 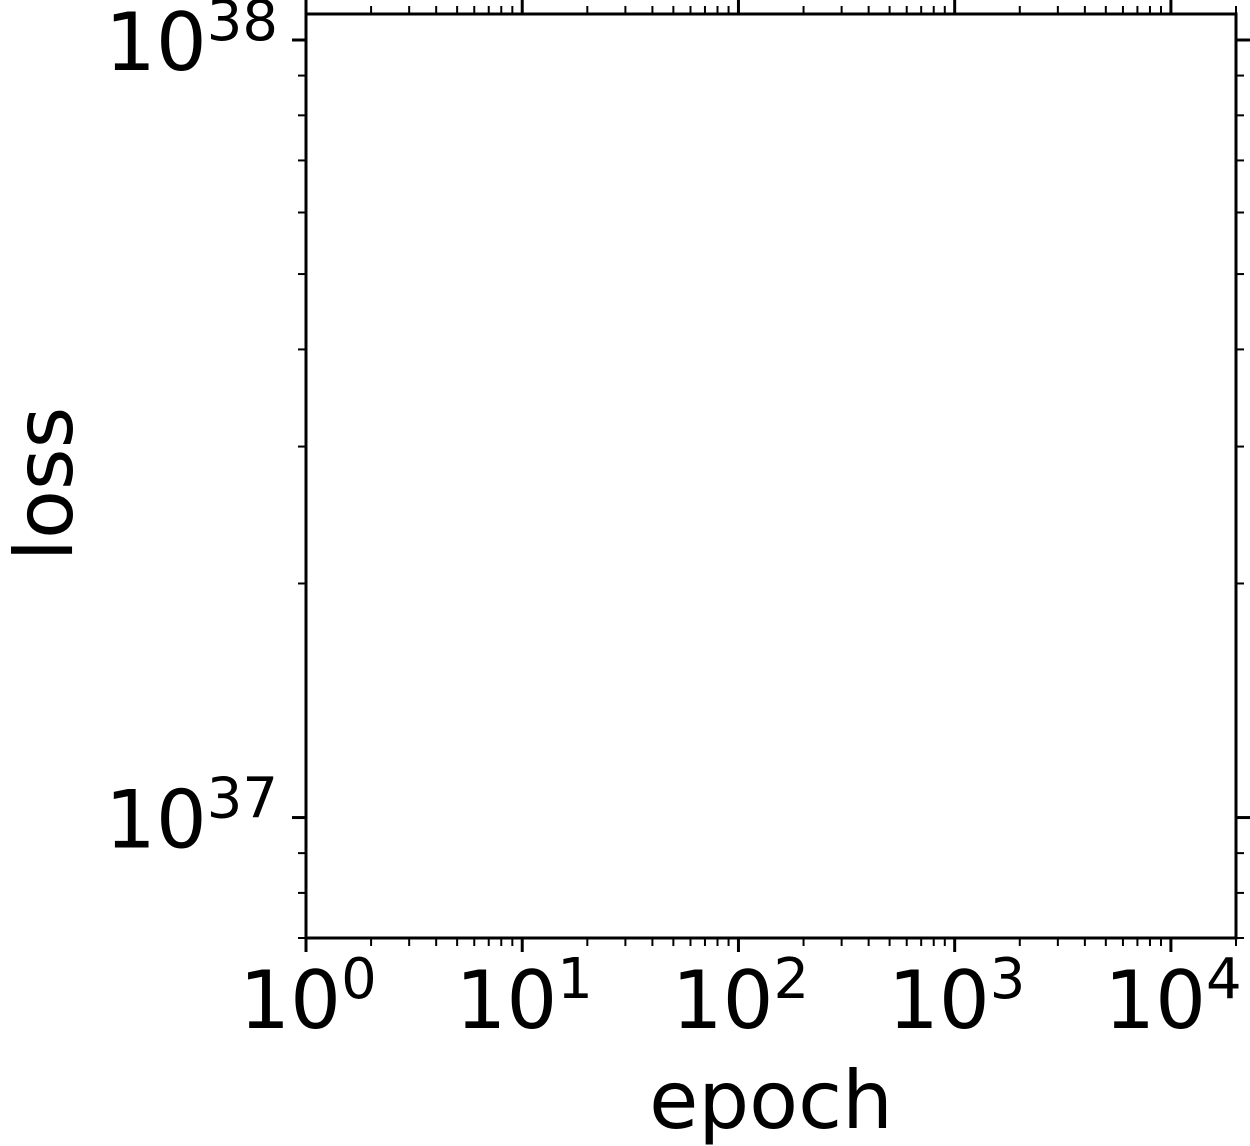 What do you see at coordinates (1172, 997) in the screenshot?
I see `x-tick-label: 104` at bounding box center [1172, 997].